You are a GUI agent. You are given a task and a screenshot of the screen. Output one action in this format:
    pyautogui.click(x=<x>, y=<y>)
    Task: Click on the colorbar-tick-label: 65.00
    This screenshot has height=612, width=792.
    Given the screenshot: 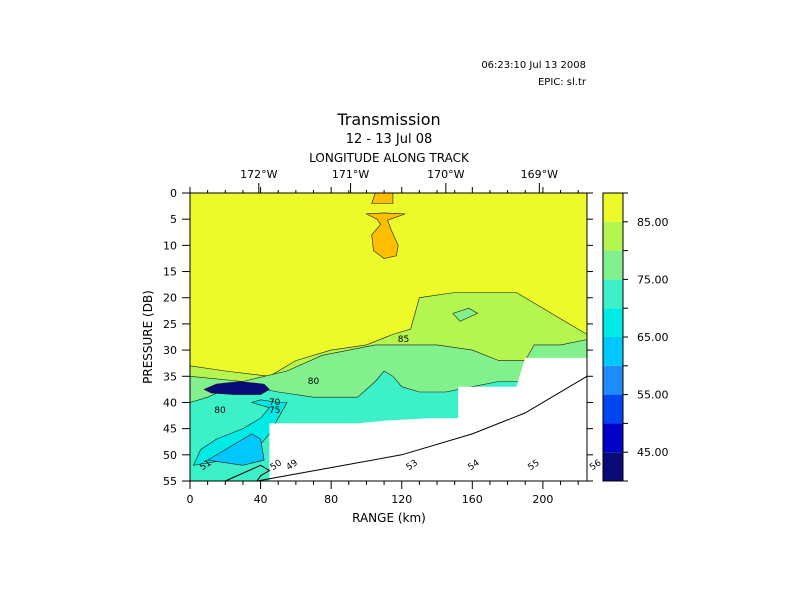 What is the action you would take?
    pyautogui.click(x=653, y=337)
    